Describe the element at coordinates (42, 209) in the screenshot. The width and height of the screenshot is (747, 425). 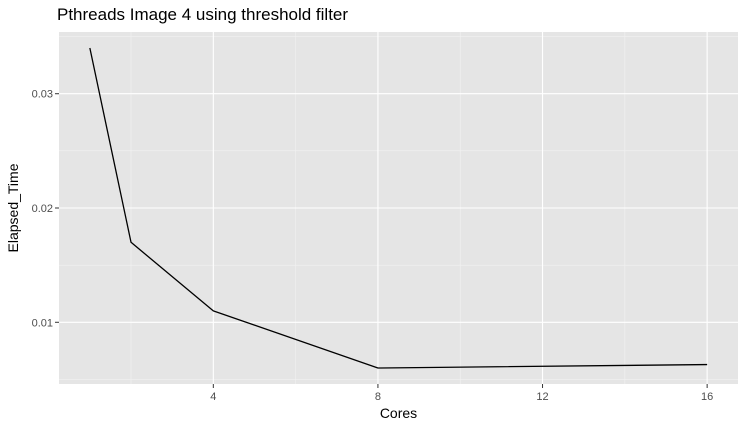
I see `y-tick-label: 0.02` at that location.